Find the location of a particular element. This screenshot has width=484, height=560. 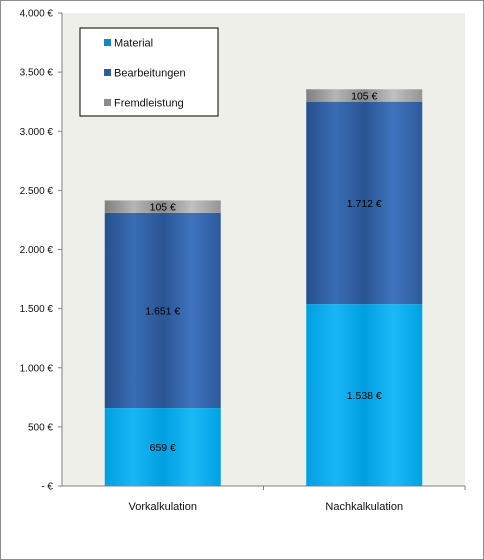

legend-label: Fremdleistung is located at coordinates (149, 104).